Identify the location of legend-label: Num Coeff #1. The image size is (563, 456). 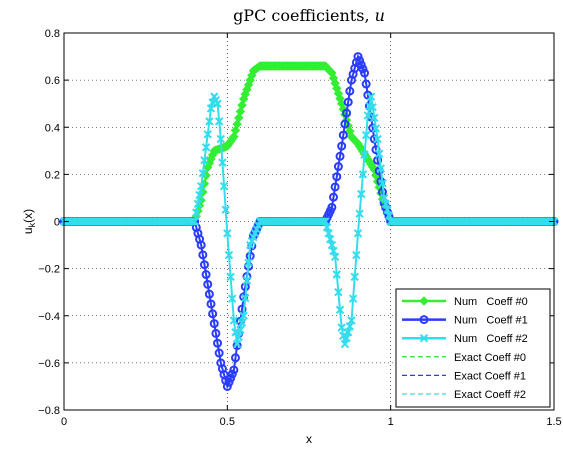
(491, 321).